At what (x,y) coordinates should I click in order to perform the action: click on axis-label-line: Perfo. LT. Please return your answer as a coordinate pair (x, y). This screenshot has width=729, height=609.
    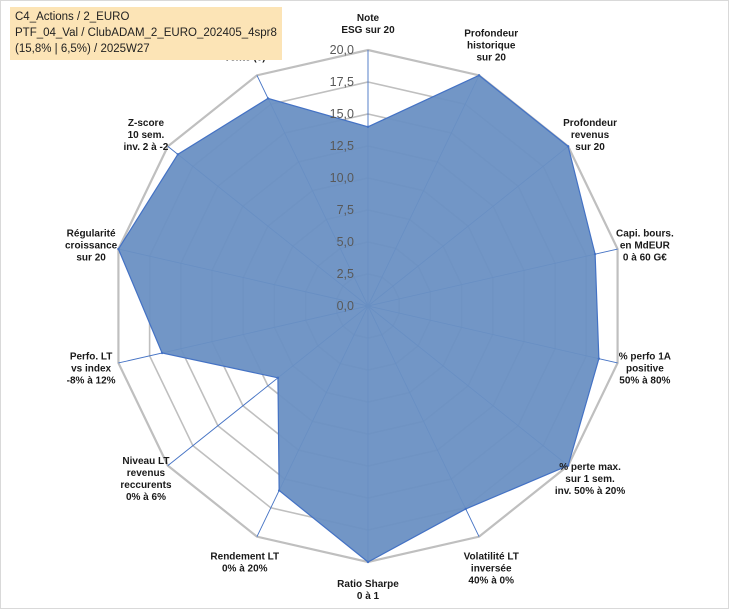
    Looking at the image, I should click on (91, 356).